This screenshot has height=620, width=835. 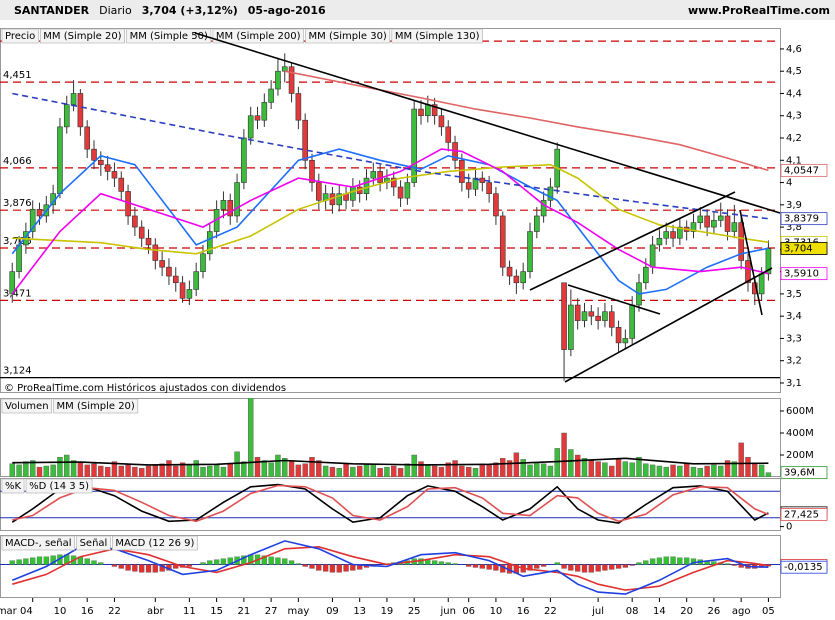 What do you see at coordinates (190, 10) in the screenshot?
I see `quote: 3,704 (+3,12%)` at bounding box center [190, 10].